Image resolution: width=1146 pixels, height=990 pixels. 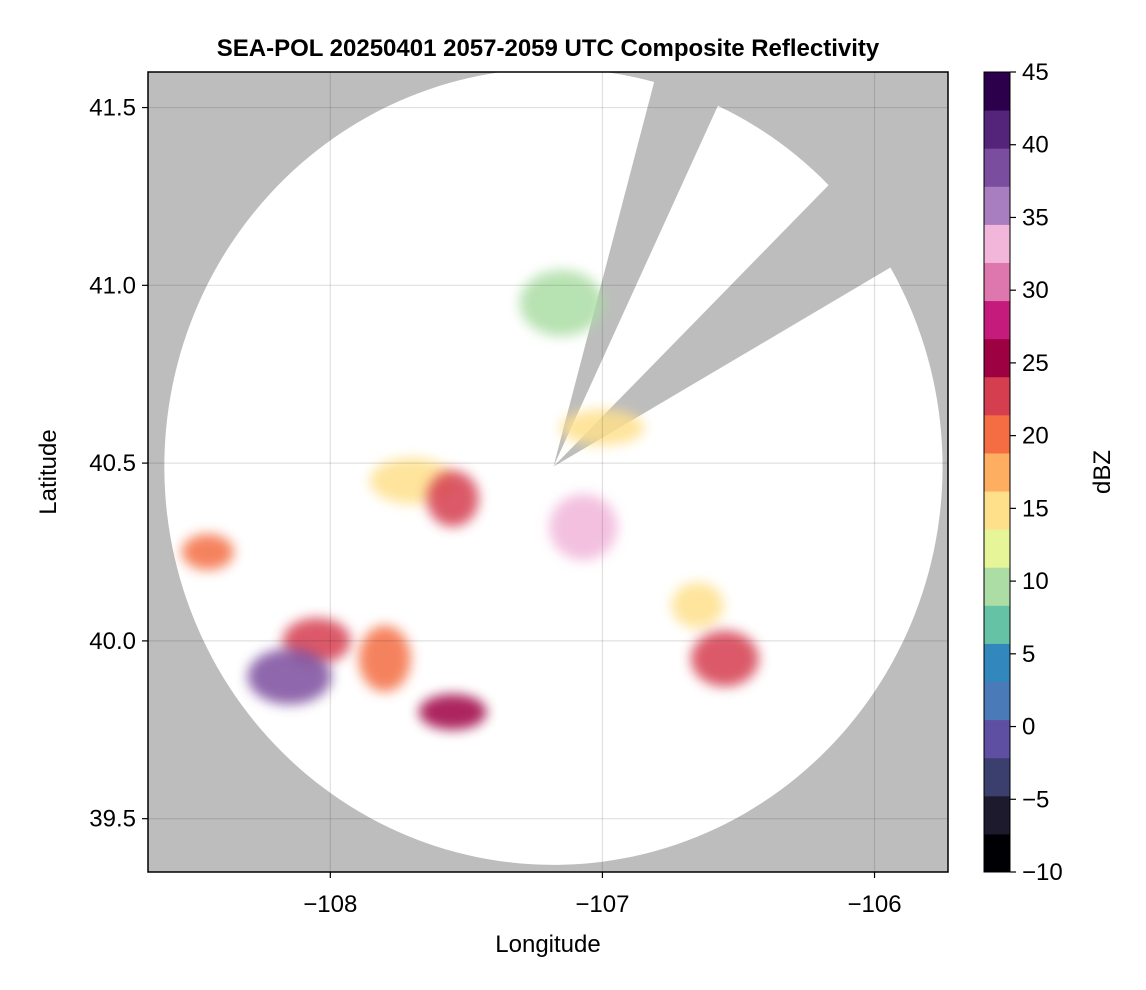 I want to click on colorbar-label: dBZ, so click(x=1102, y=472).